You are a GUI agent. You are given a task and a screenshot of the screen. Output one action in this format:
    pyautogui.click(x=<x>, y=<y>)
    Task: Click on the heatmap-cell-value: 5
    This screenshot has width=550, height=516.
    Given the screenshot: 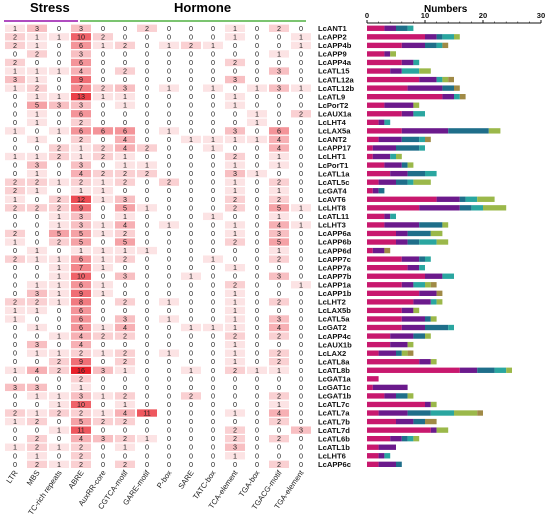 What is the action you would take?
    pyautogui.click(x=81, y=242)
    